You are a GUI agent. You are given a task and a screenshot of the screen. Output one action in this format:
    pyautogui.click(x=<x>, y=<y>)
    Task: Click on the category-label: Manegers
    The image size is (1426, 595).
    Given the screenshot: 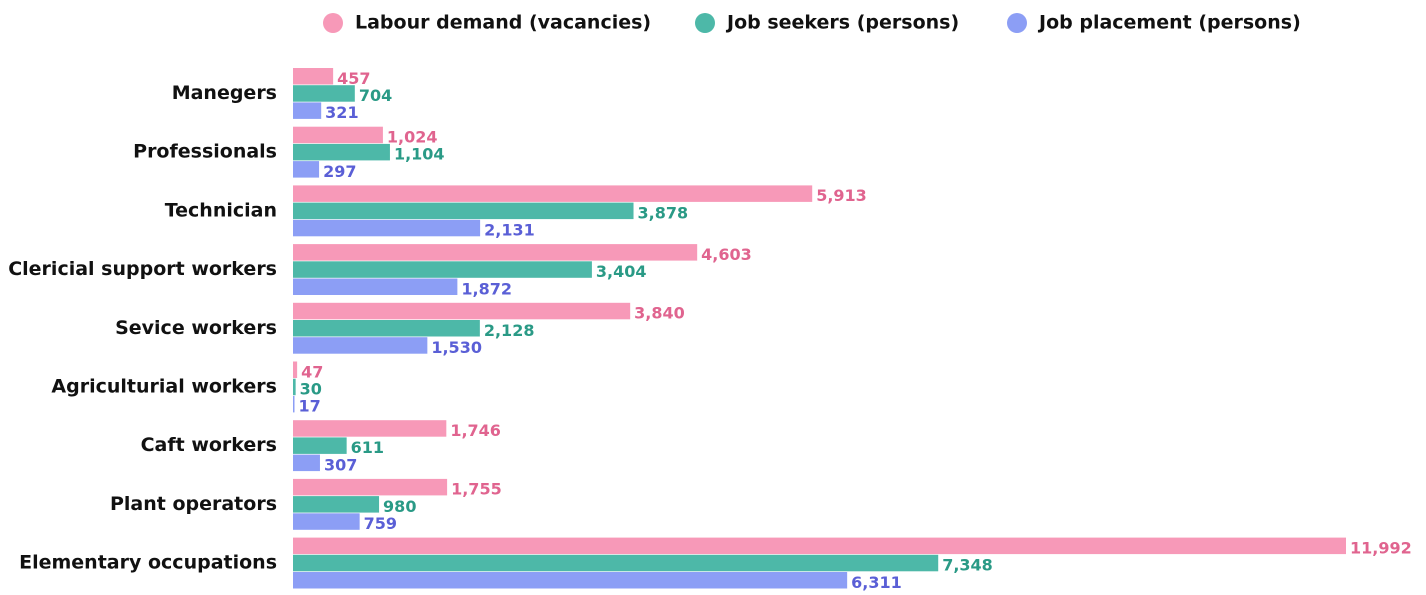 What is the action you would take?
    pyautogui.click(x=224, y=93)
    